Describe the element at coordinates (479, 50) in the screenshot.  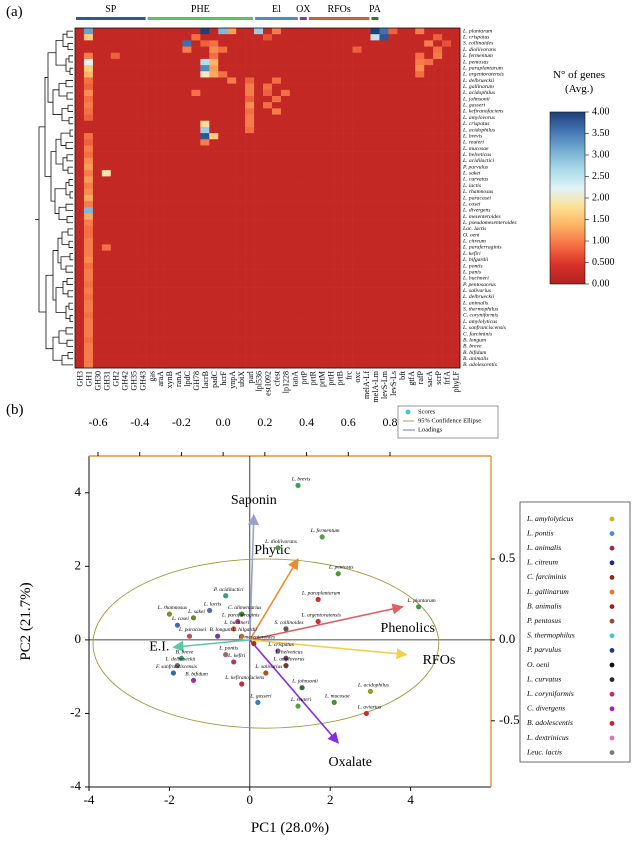
I see `row-label: L. dioliivorans` at that location.